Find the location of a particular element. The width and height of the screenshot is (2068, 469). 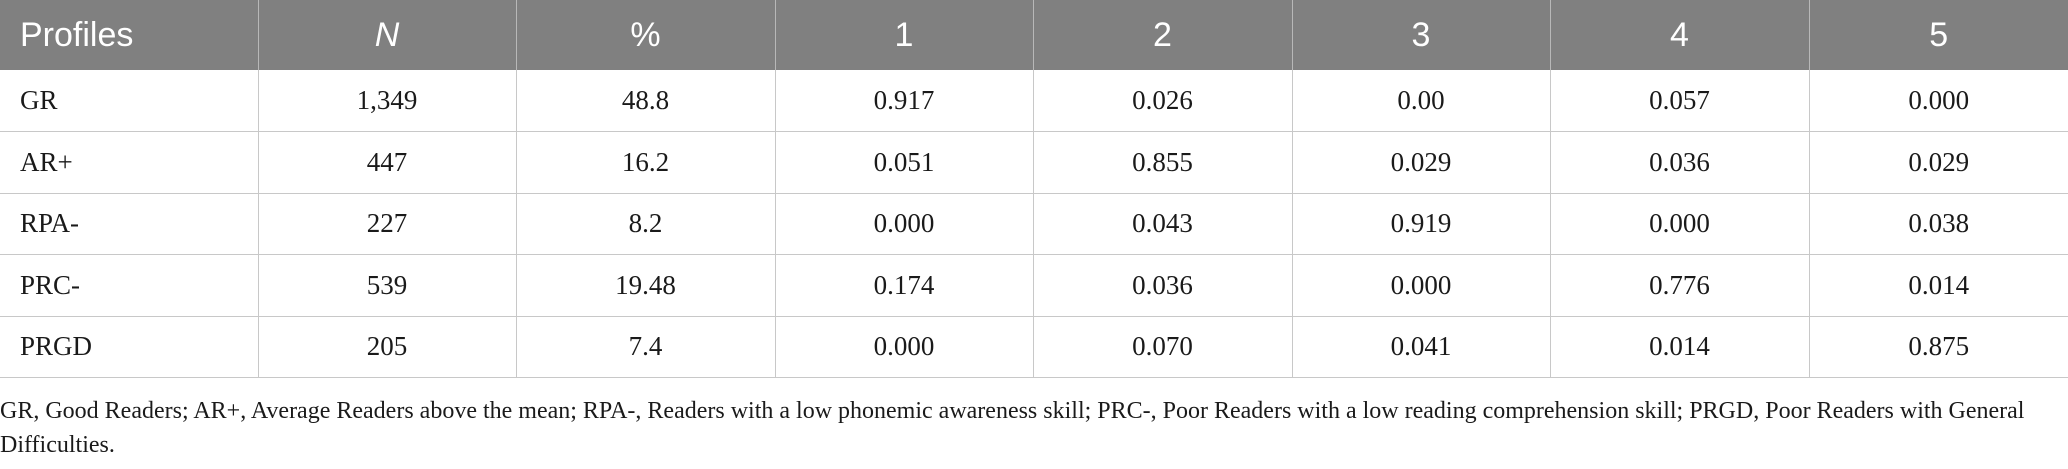

cell-percent: 8.2 is located at coordinates (646, 224).